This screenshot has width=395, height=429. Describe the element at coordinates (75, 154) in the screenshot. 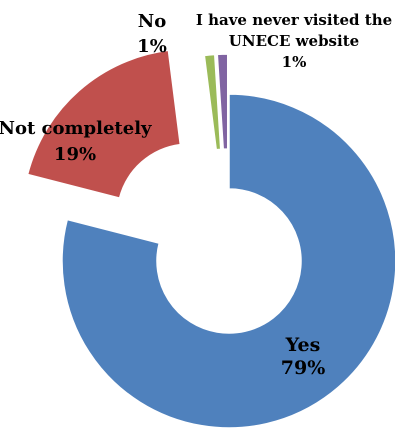

I see `data-label-not-completely-line-2: 19%` at that location.